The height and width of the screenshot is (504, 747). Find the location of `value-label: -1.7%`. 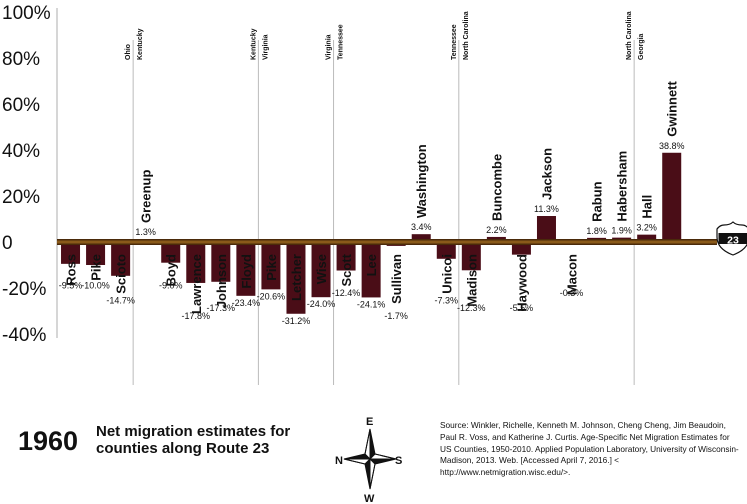

value-label: -1.7% is located at coordinates (396, 316).